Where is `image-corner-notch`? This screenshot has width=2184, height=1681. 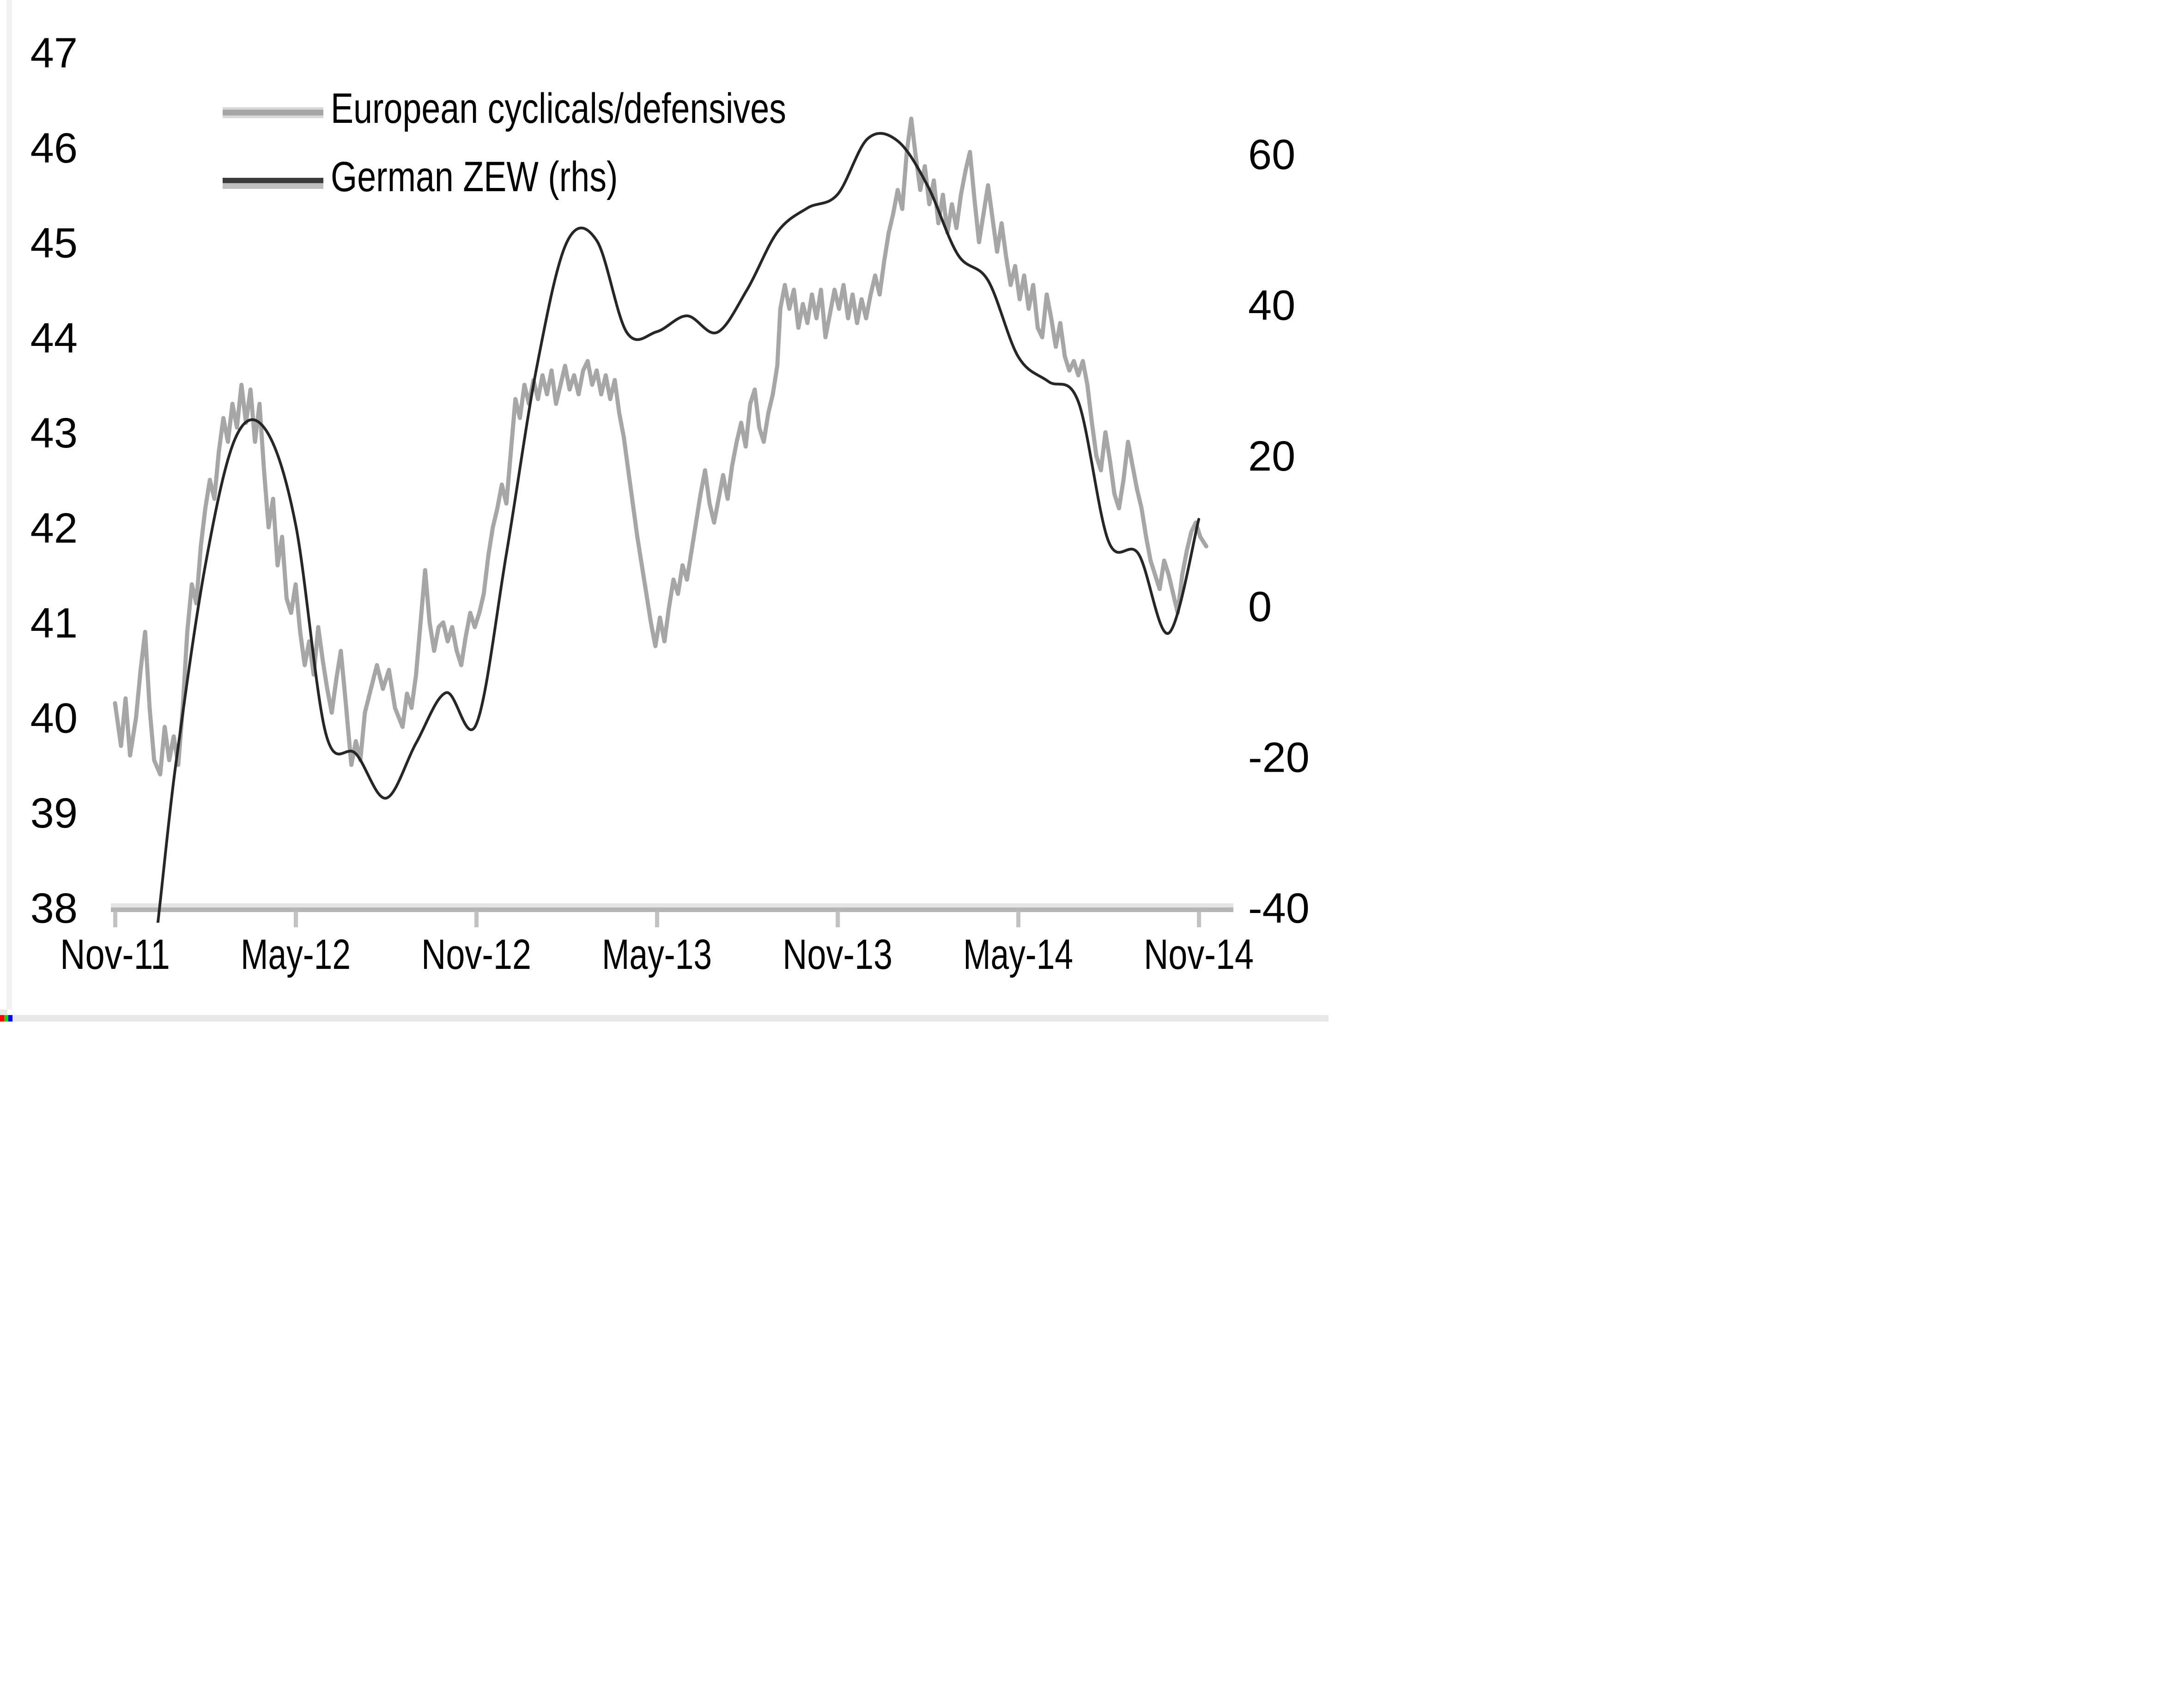 image-corner-notch is located at coordinates (3, 1012).